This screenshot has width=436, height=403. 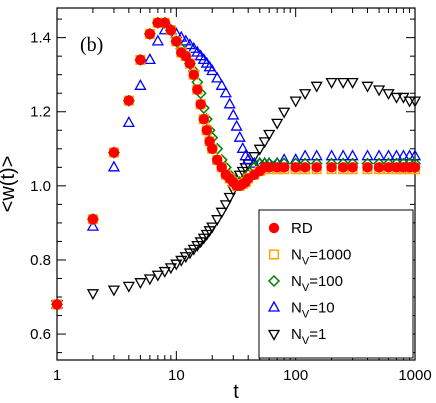 What do you see at coordinates (308, 336) in the screenshot?
I see `legend-label: NV=1` at bounding box center [308, 336].